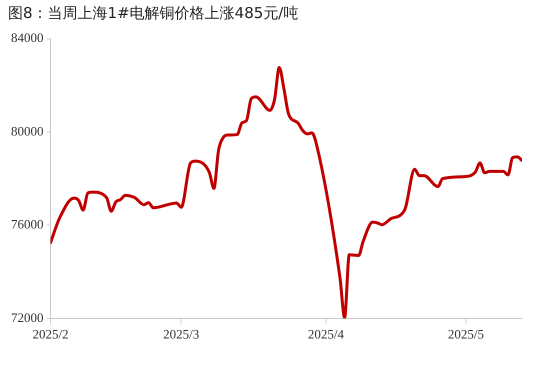 This screenshot has height=381, width=550. Describe the element at coordinates (326, 334) in the screenshot. I see `x-tick-label: 2025/4` at that location.